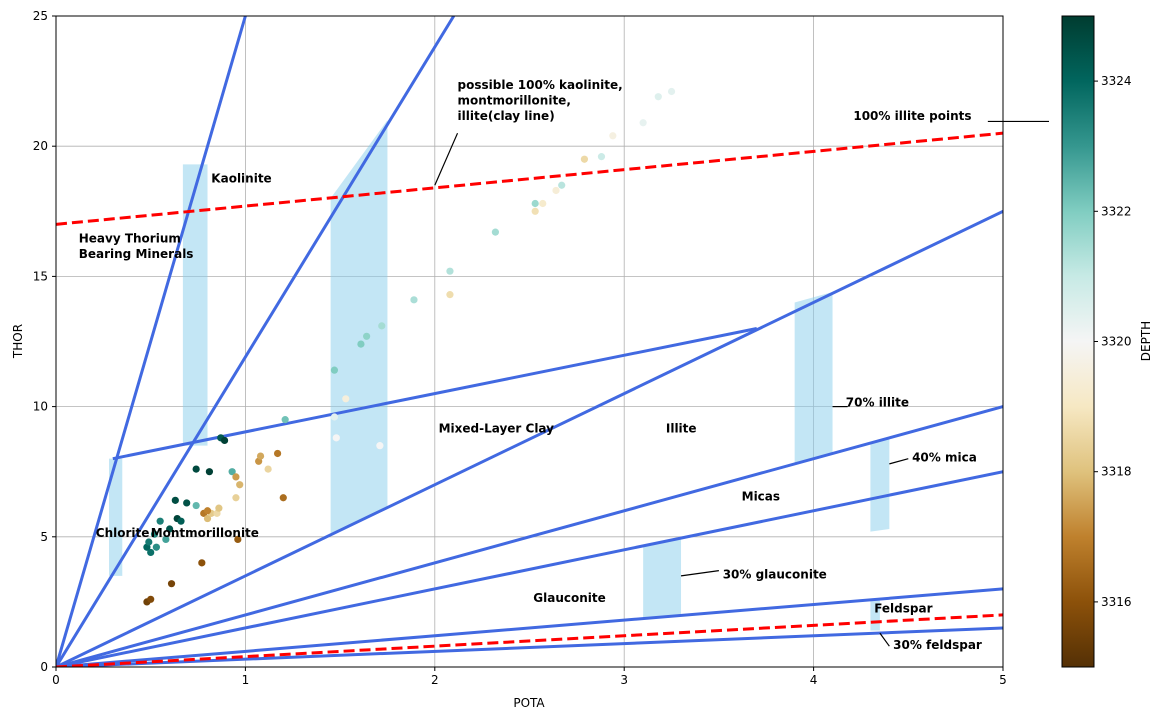 Image resolution: width=1153 pixels, height=710 pixels. I want to click on region-label: 30% feldspar, so click(937, 645).